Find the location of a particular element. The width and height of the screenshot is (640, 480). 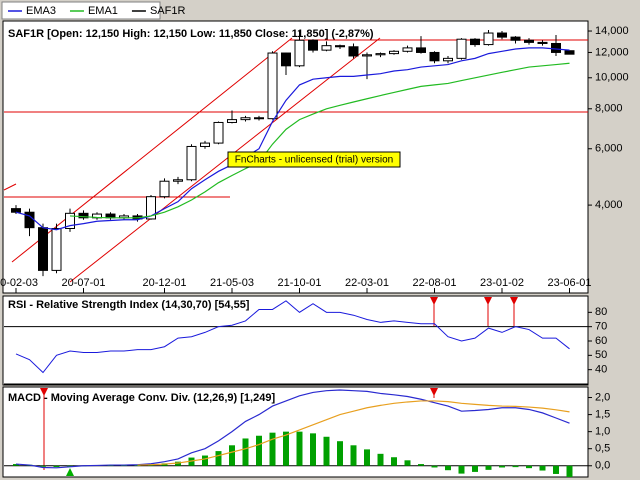

y-tick-label: 10,000 is located at coordinates (612, 78).